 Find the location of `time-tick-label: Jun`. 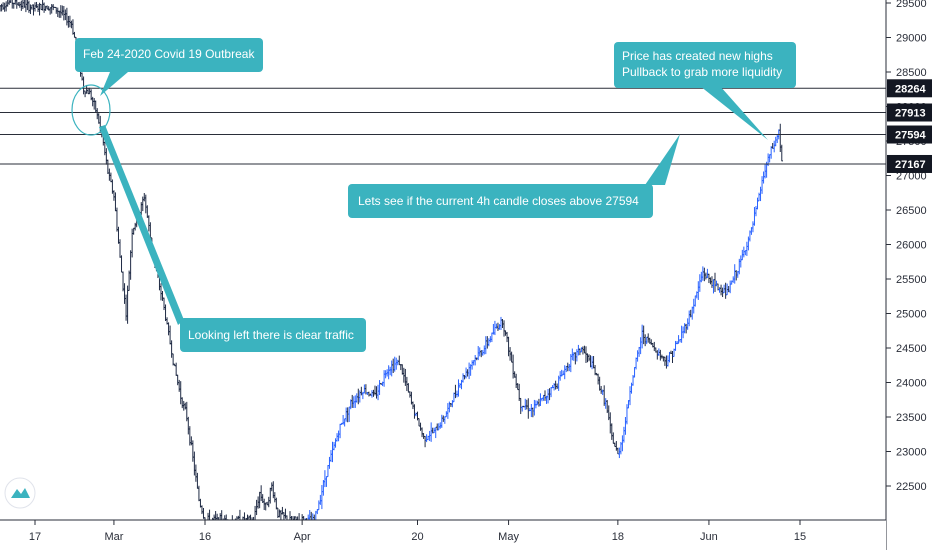

time-tick-label: Jun is located at coordinates (709, 537).